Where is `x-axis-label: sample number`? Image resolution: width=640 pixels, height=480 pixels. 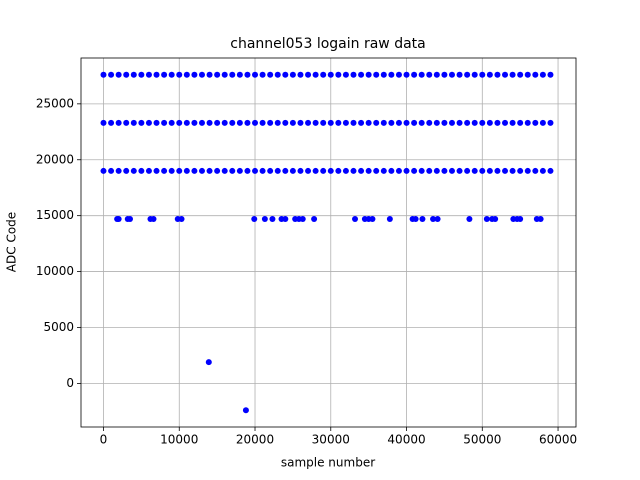
x-axis-label: sample number is located at coordinates (328, 463).